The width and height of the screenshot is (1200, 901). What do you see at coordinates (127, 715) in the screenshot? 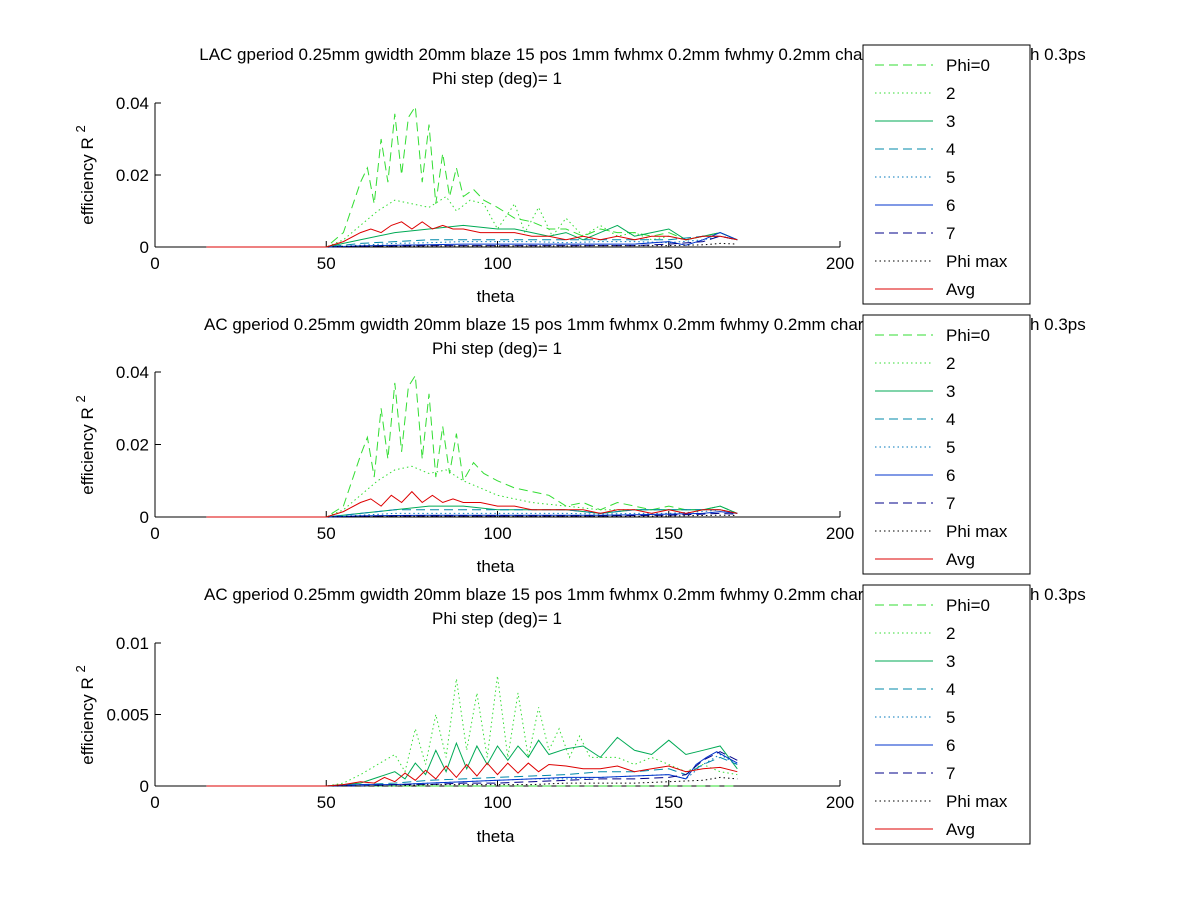
I see `y-tick-label: 0.005` at bounding box center [127, 715].